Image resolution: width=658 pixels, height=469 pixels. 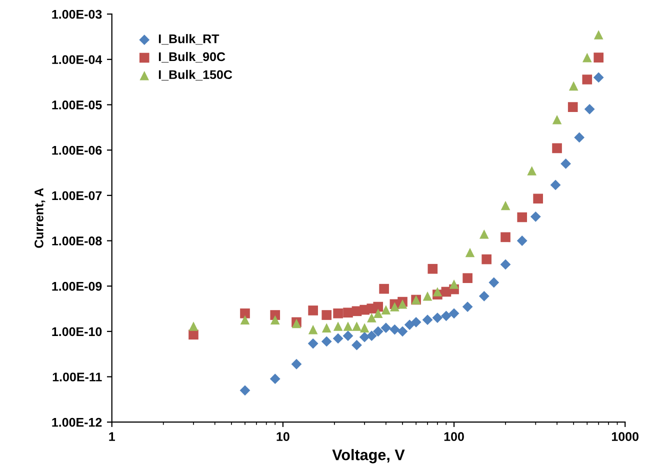 I want to click on y-tick-label: 1.00E-03, so click(x=77, y=14).